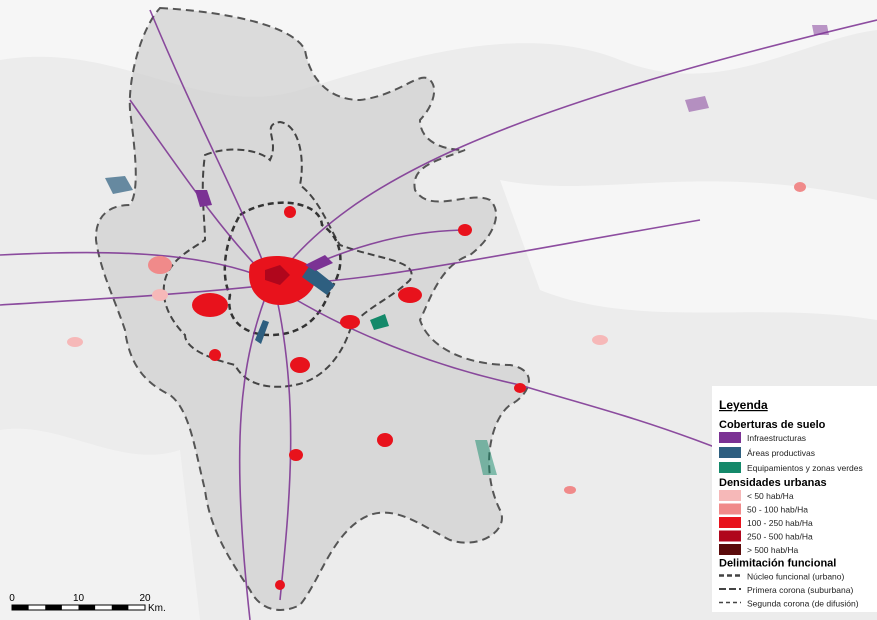 This screenshot has width=877, height=620. Describe the element at coordinates (805, 468) in the screenshot. I see `legend-label: Equipamientos y zonas verdes` at that location.